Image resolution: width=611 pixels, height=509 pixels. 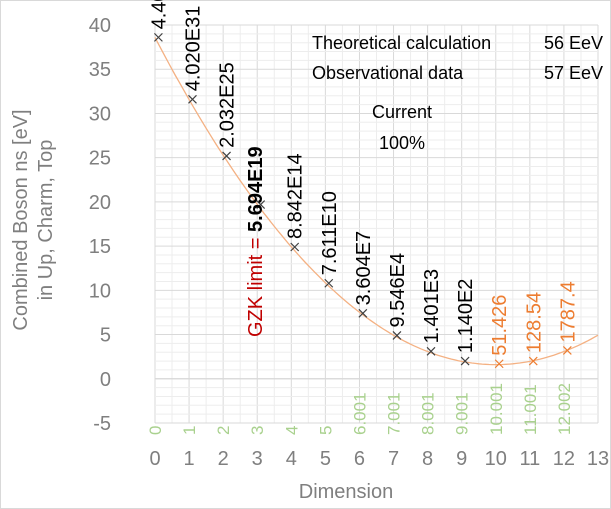 What do you see at coordinates (105, 380) in the screenshot?
I see `y-tick-label: 0` at bounding box center [105, 380].